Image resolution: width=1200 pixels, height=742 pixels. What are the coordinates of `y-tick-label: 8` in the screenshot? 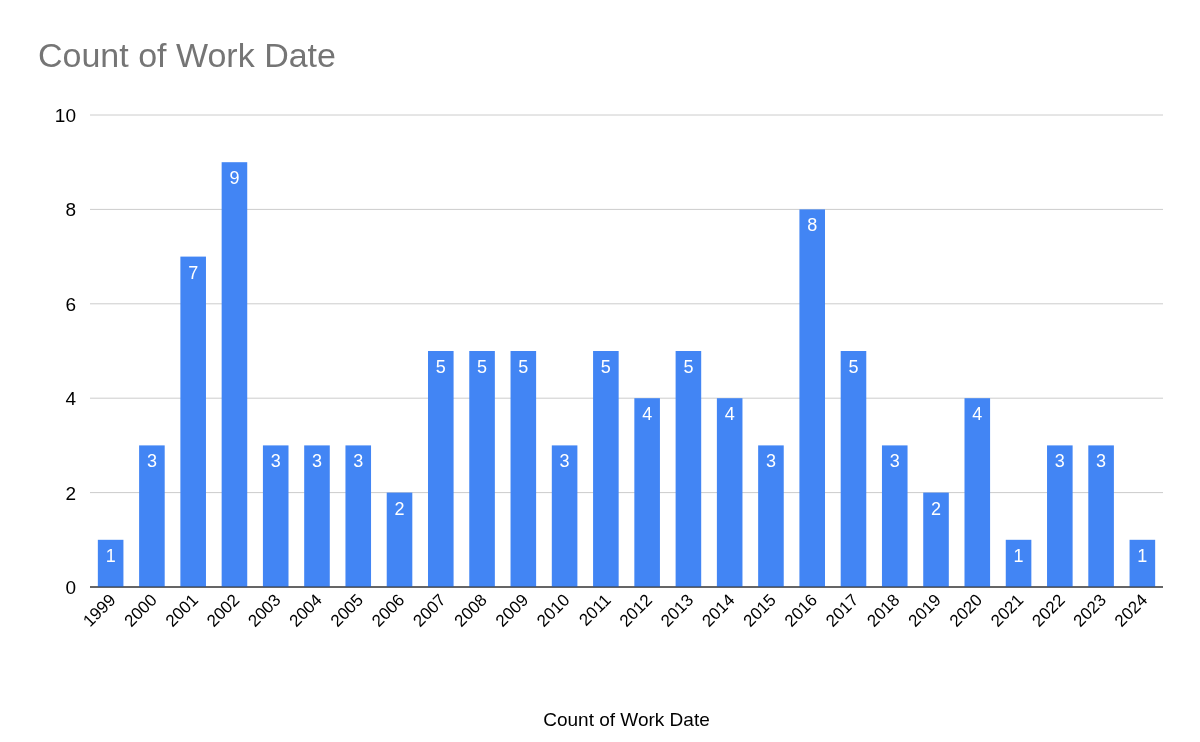 It's located at (70, 210).